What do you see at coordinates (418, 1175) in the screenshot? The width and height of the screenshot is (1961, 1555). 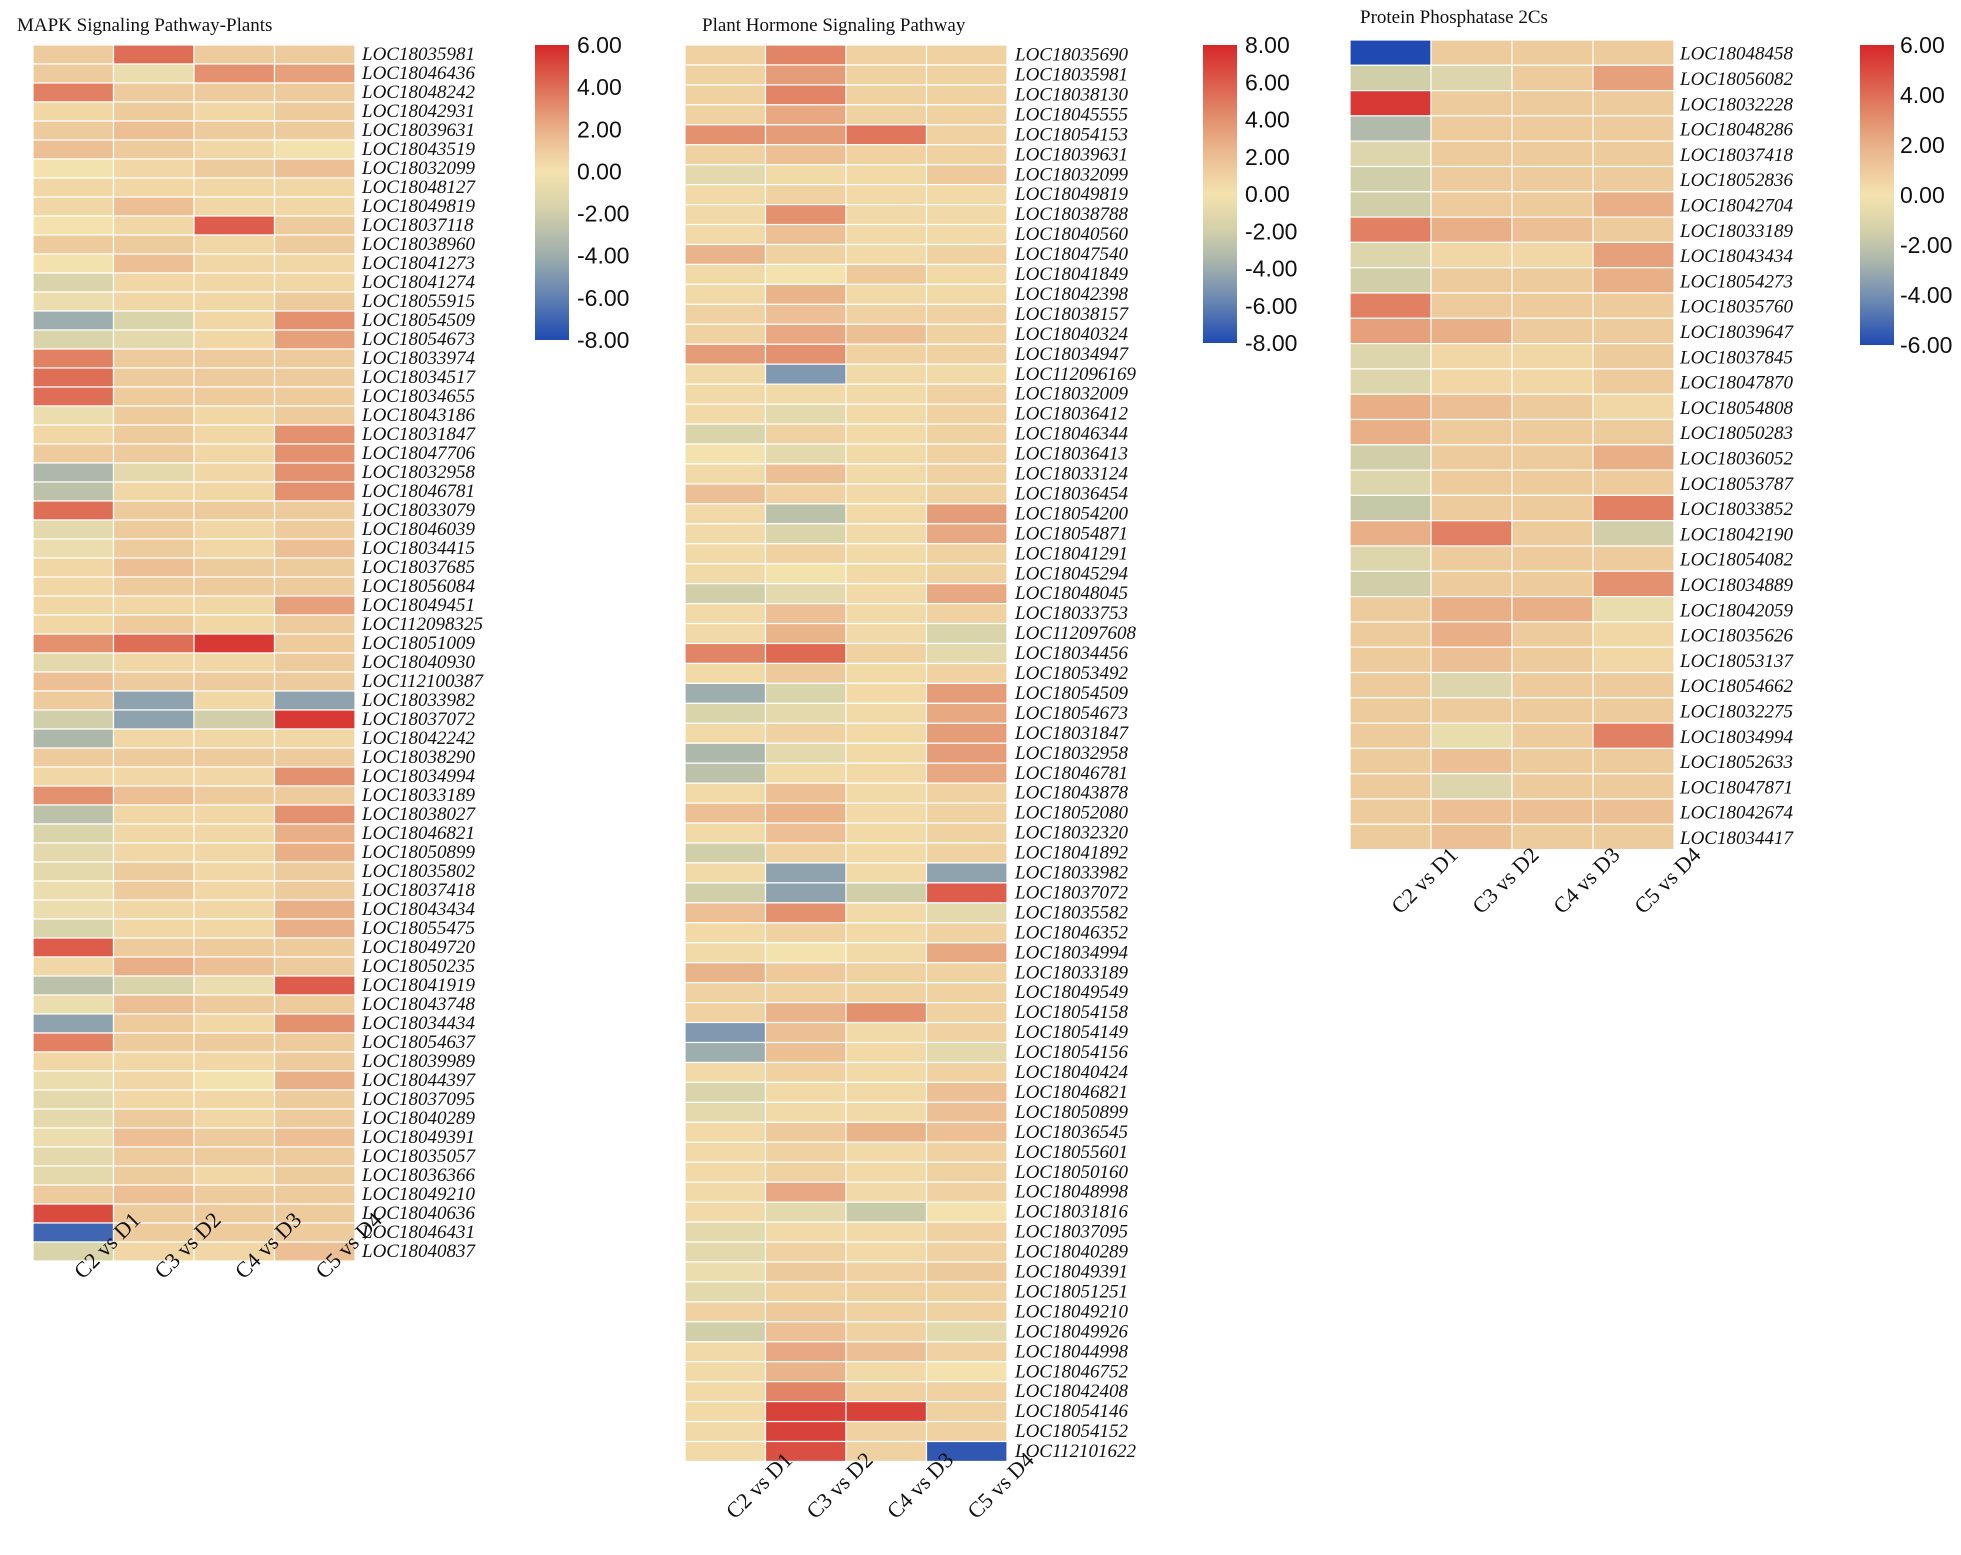 I see `gene-label: LOC18036366` at bounding box center [418, 1175].